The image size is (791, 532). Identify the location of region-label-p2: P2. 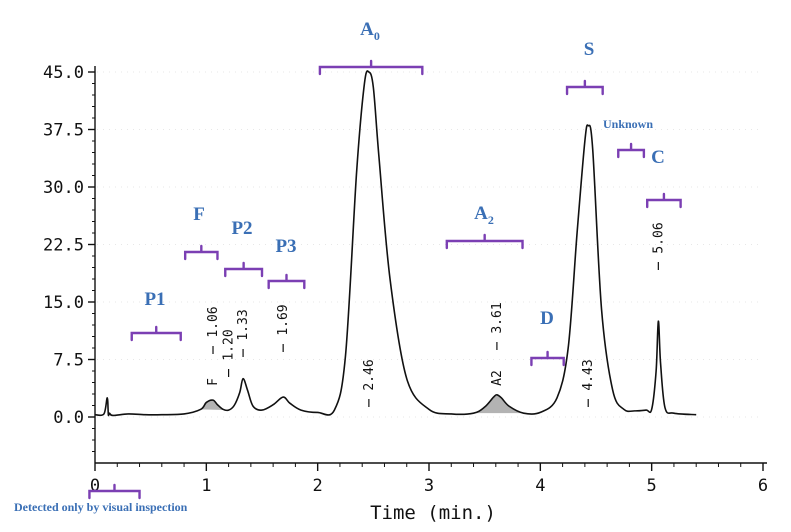
(241, 228).